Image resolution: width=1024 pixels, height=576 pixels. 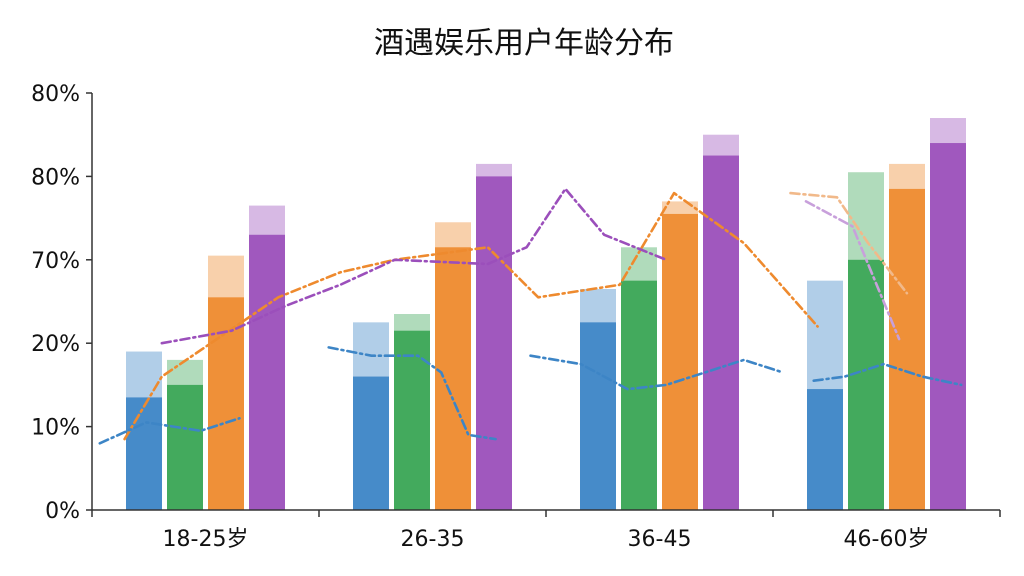 I want to click on y-tick-label: 10%, so click(x=55, y=428).